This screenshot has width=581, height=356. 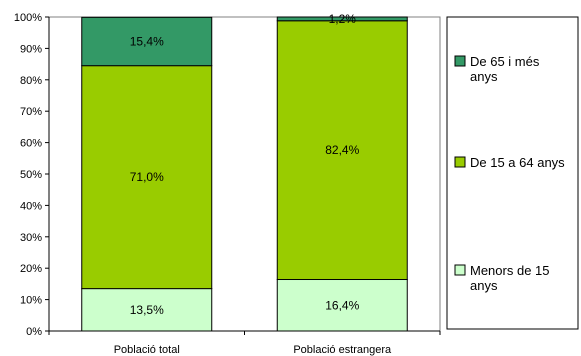 I want to click on y-axis-ticks: 0% 10% 20% 30% 40% 50% 60% 70% 80% 90% 100%, so click(x=31, y=175).